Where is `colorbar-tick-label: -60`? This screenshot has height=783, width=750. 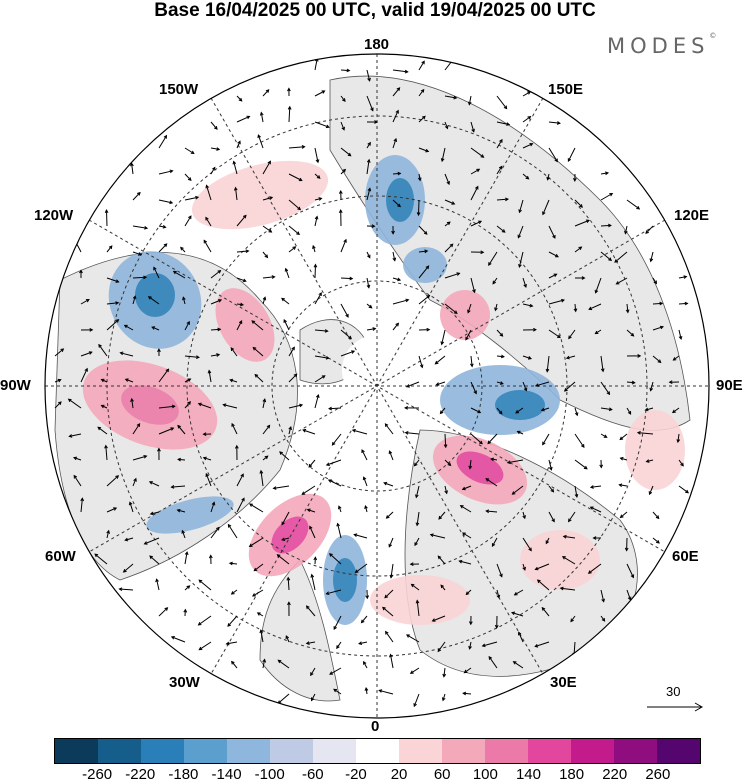
colorbar-tick-label: -60 is located at coordinates (312, 774).